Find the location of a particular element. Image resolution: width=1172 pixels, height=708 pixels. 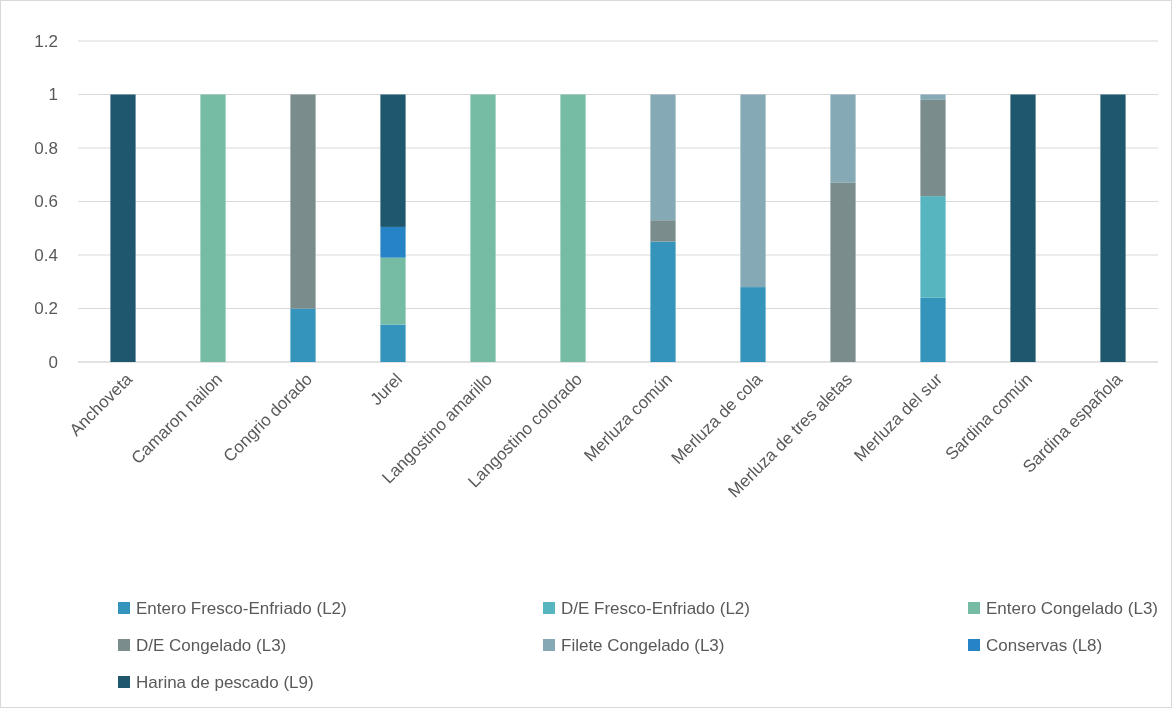

y-tick-label: 0.8 is located at coordinates (46, 148).